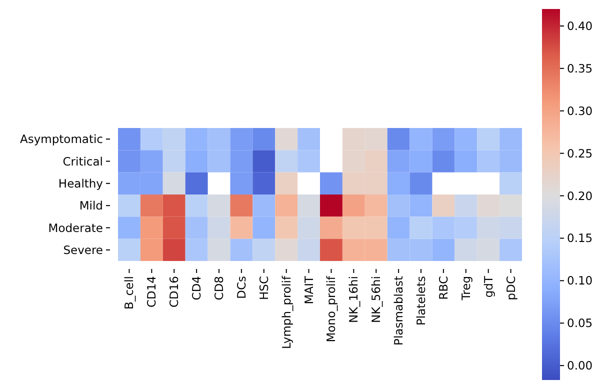 The height and width of the screenshot is (389, 610). Describe the element at coordinates (82, 161) in the screenshot. I see `y-tick-label: Critical` at that location.